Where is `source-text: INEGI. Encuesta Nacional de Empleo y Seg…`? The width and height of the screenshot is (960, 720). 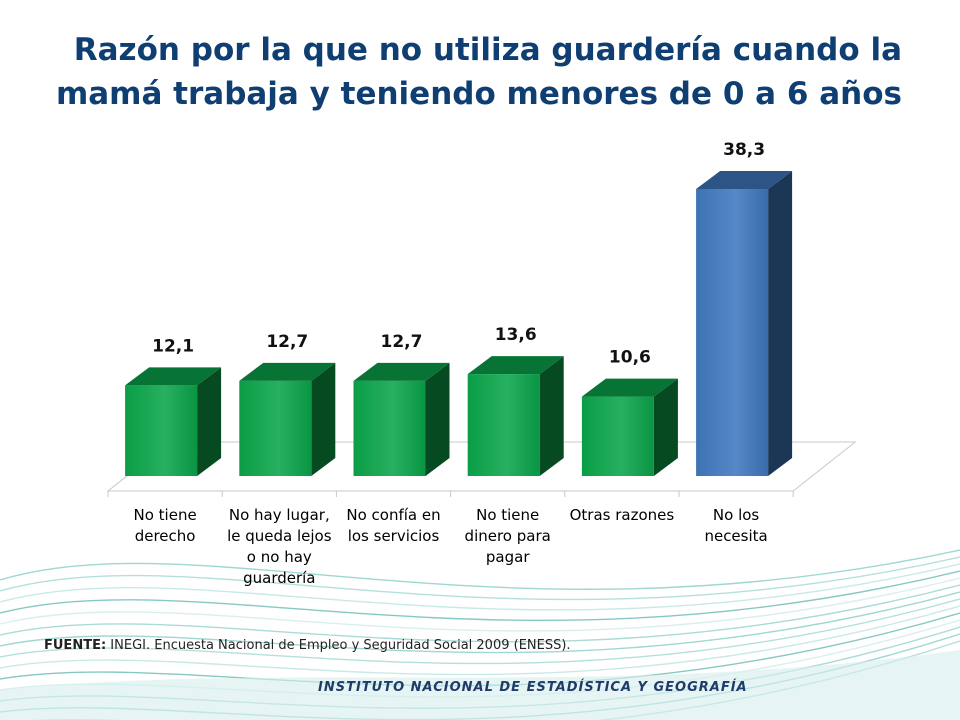 source-text: INEGI. Encuesta Nacional de Empleo y Seg… is located at coordinates (340, 645).